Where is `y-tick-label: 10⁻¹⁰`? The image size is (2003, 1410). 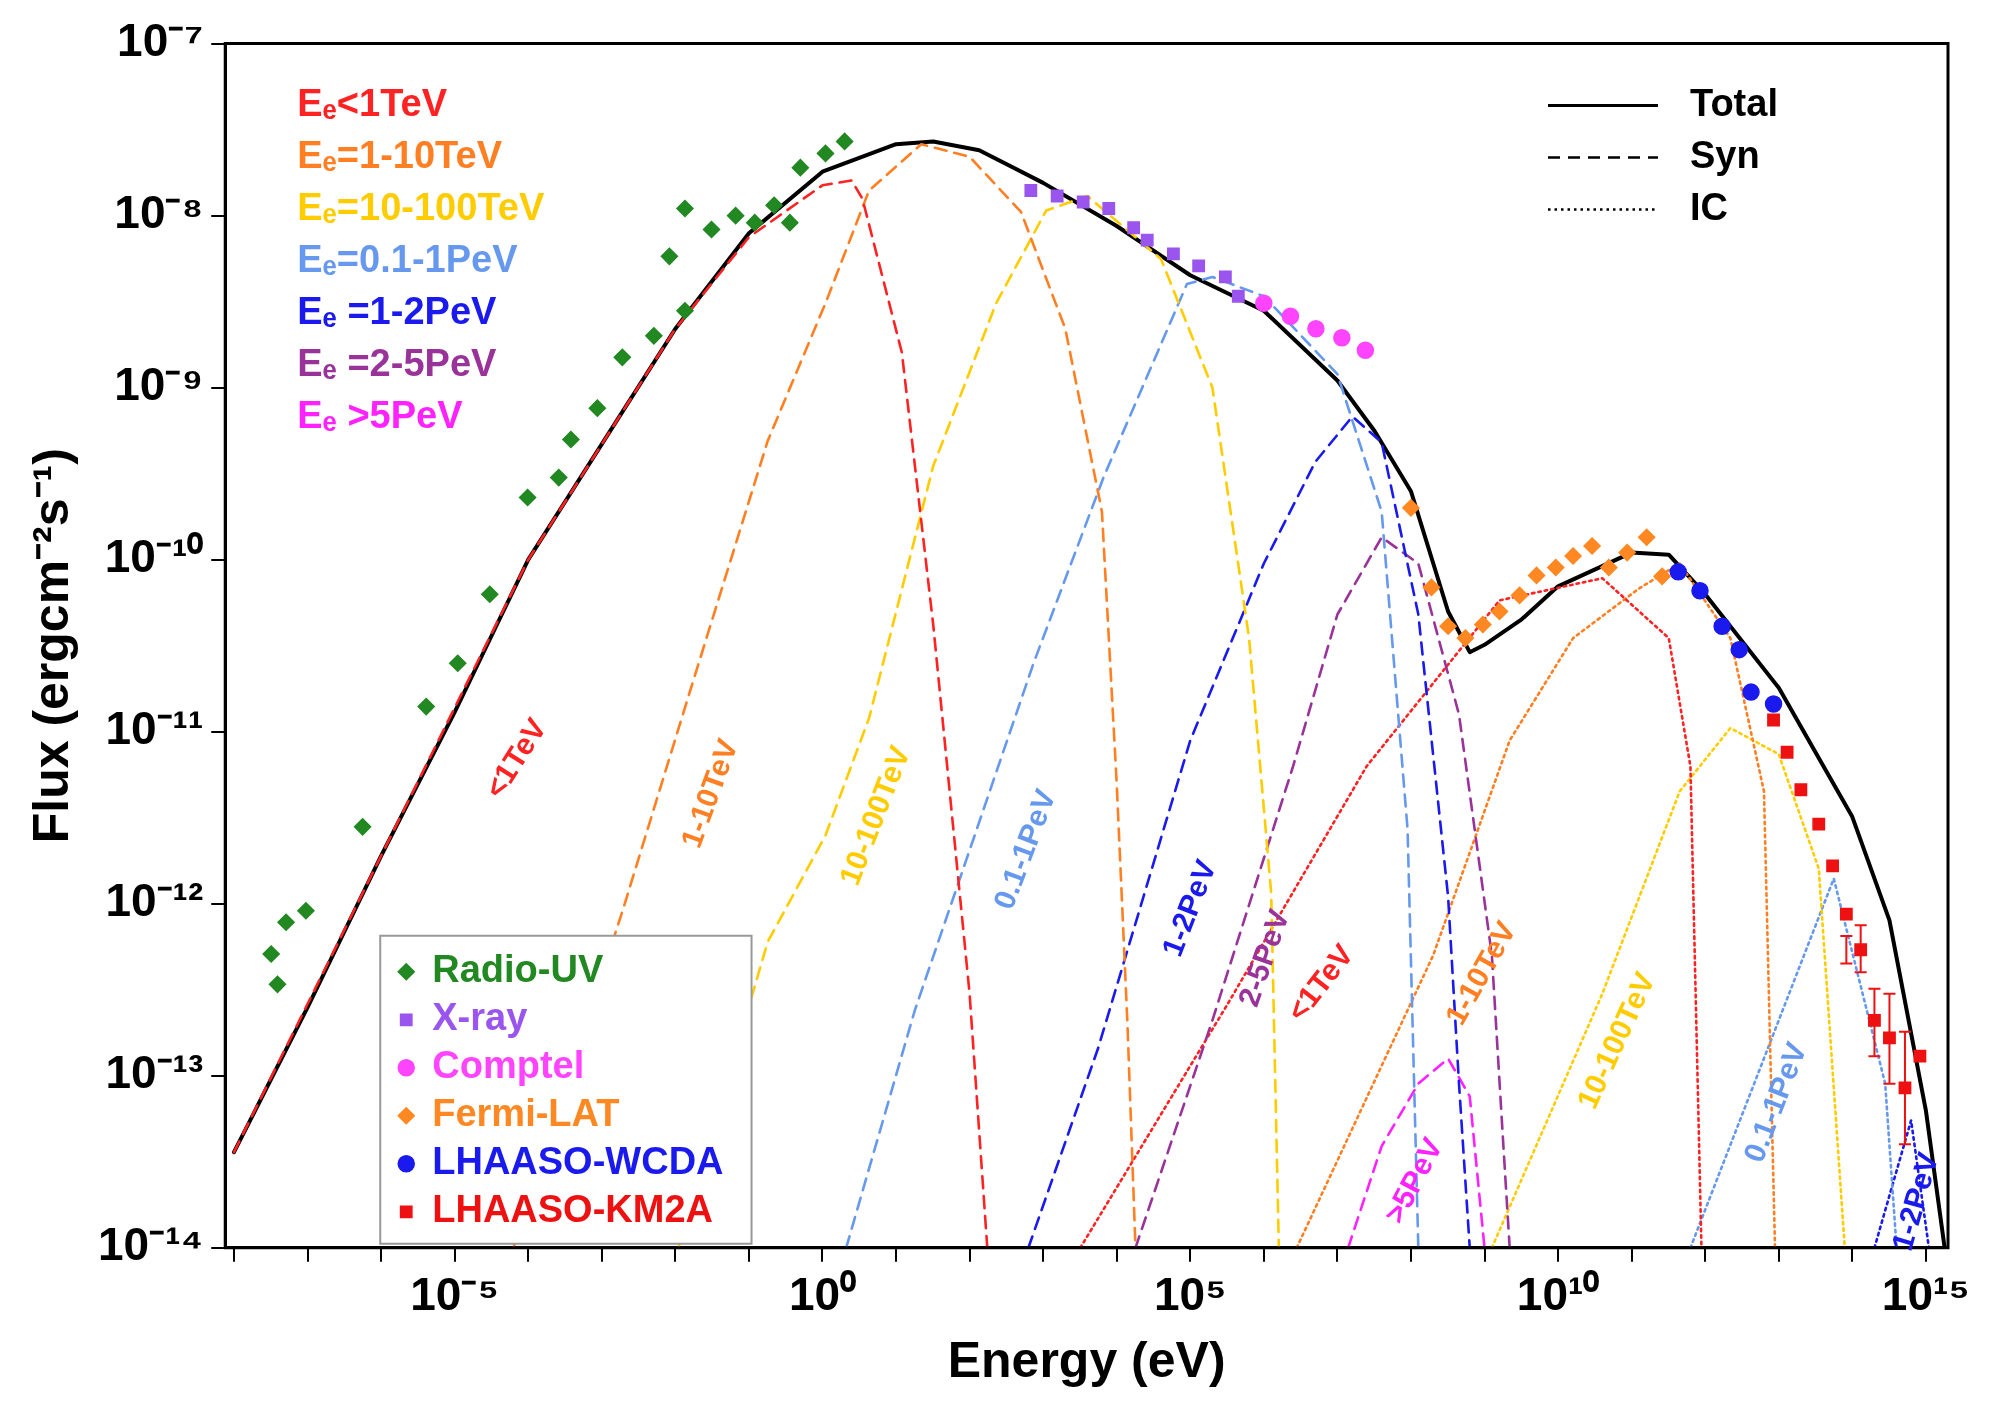
y-tick-label: 10⁻¹⁰ is located at coordinates (154, 556).